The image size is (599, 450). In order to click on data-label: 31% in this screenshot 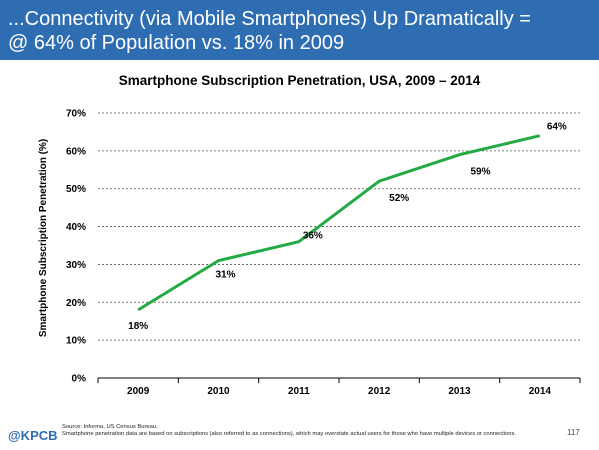, I will do `click(225, 275)`.